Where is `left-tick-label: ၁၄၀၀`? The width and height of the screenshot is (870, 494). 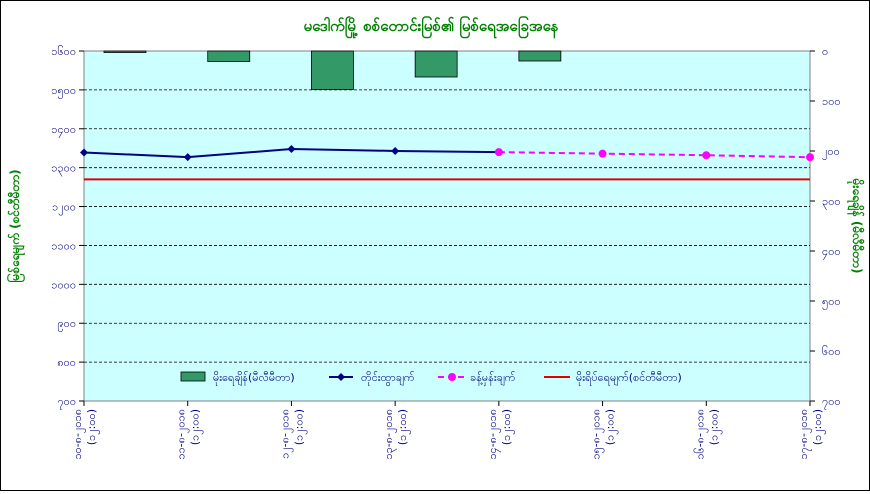
left-tick-label: ၁၄၀၀ is located at coordinates (63, 130).